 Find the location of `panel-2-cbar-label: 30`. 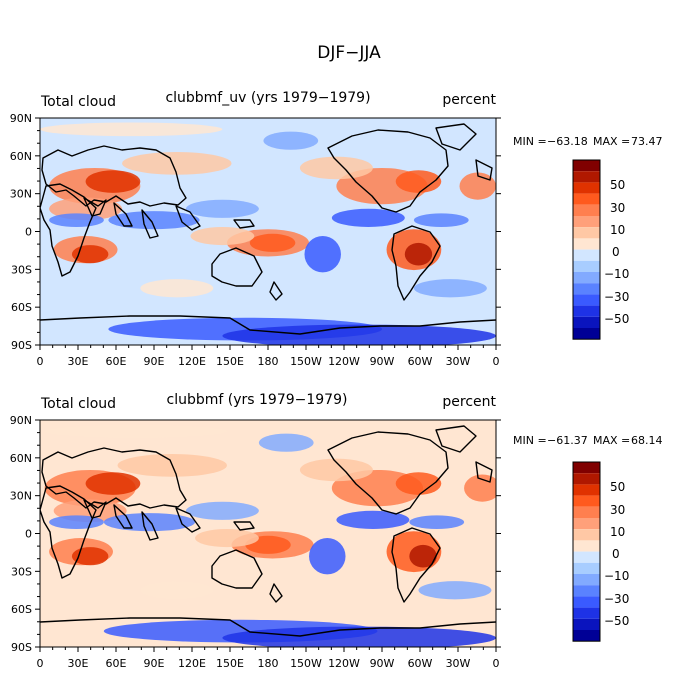

panel-2-cbar-label: 30 is located at coordinates (617, 510).